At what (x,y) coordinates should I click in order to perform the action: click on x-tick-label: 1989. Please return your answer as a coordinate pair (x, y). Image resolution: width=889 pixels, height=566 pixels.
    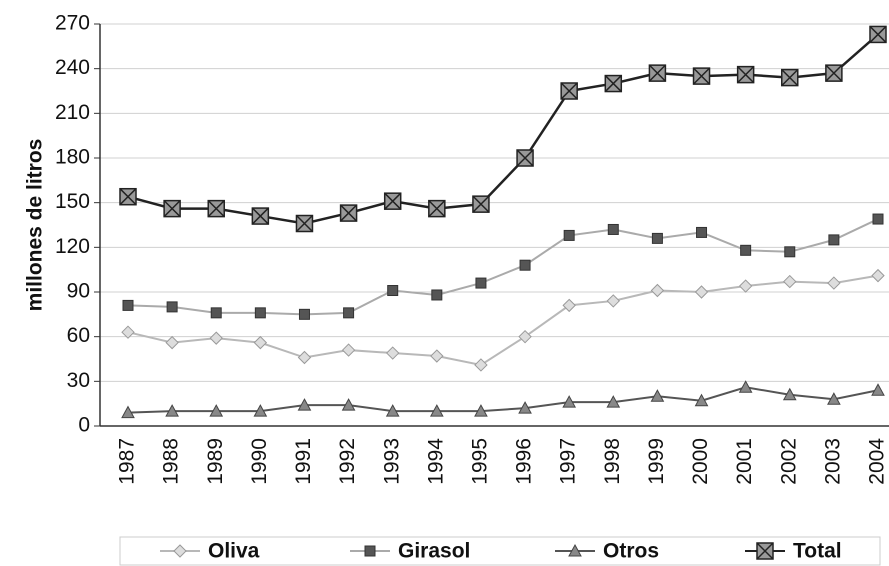
    Looking at the image, I should click on (215, 461).